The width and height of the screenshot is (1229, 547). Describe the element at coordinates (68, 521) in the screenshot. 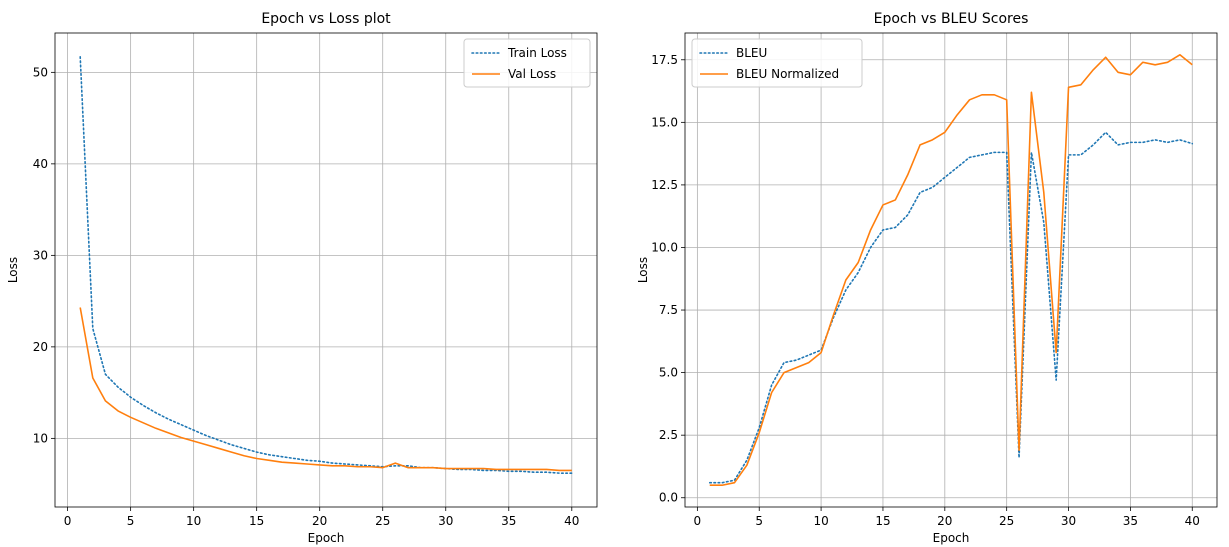

I see `loss-chart-xtick-label: 0` at that location.